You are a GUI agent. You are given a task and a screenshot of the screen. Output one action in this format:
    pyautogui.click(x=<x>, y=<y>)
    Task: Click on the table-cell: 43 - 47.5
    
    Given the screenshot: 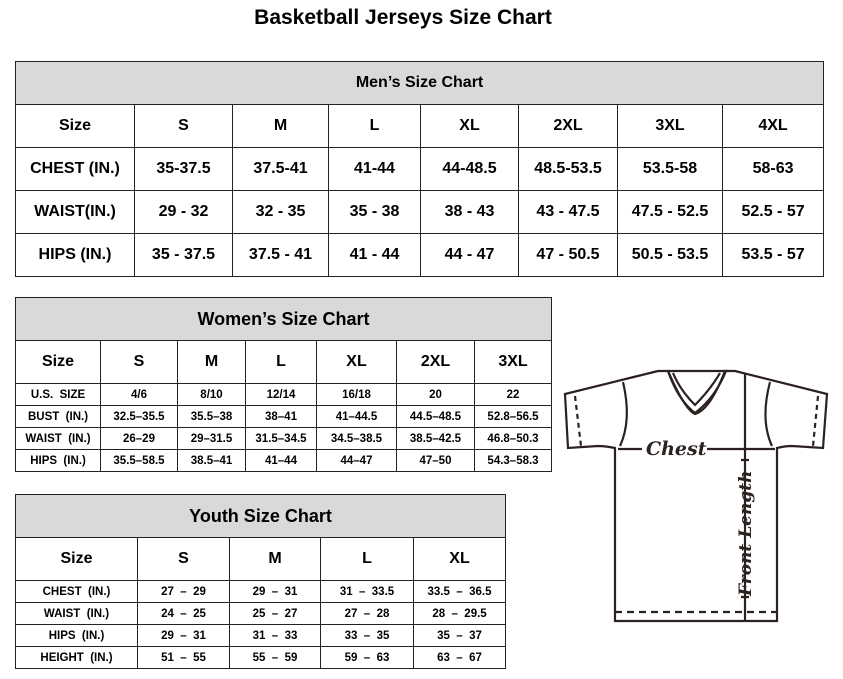 What is the action you would take?
    pyautogui.click(x=568, y=212)
    